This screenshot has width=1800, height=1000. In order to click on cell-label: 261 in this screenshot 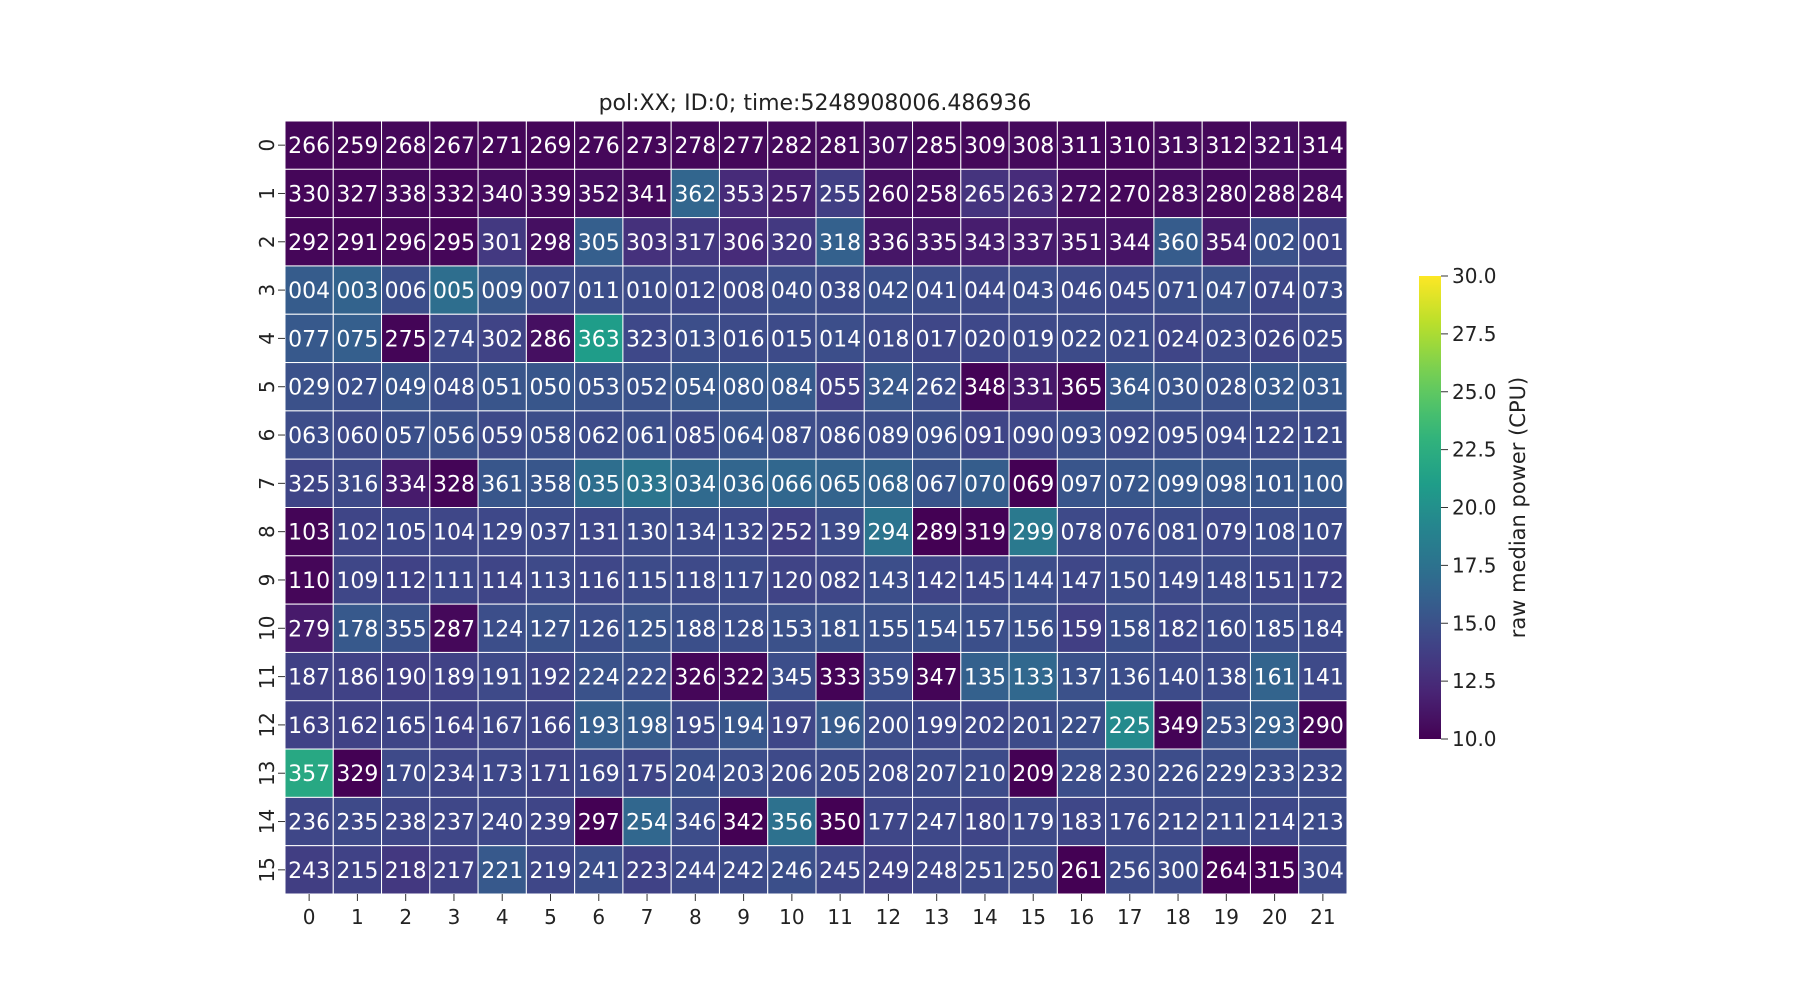, I will do `click(1082, 871)`.